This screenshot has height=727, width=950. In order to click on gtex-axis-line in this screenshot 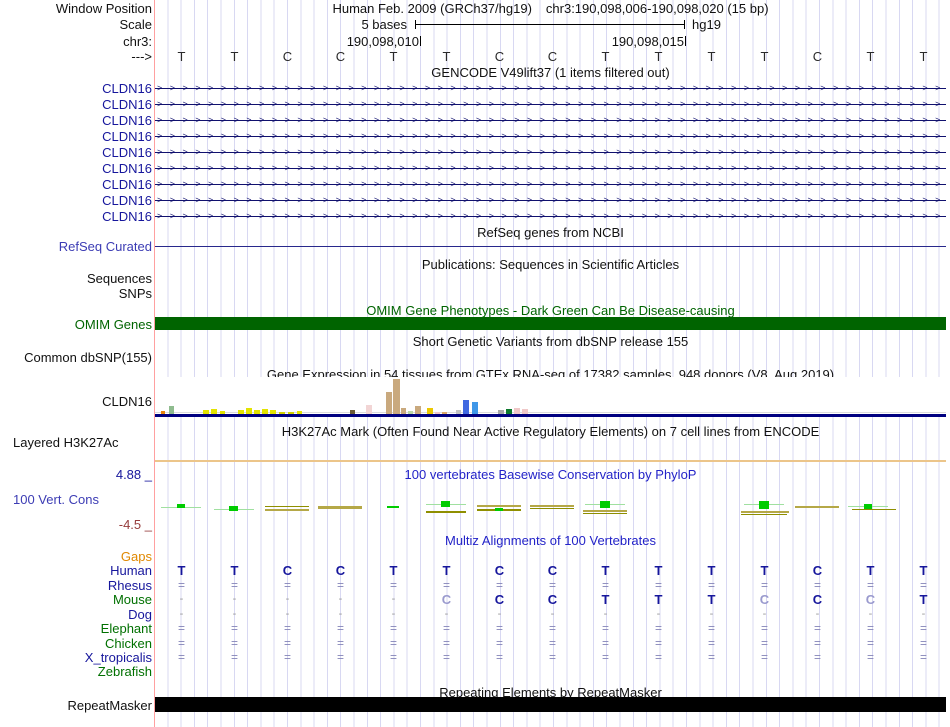, I will do `click(550, 412)`.